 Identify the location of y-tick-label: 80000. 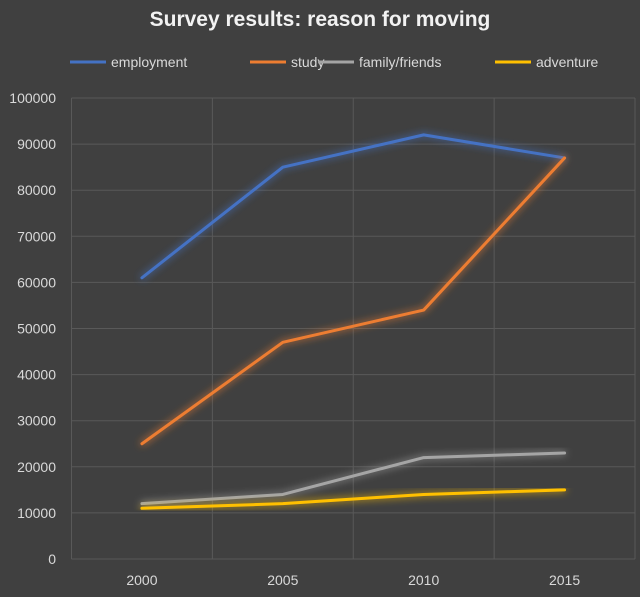
(36, 190).